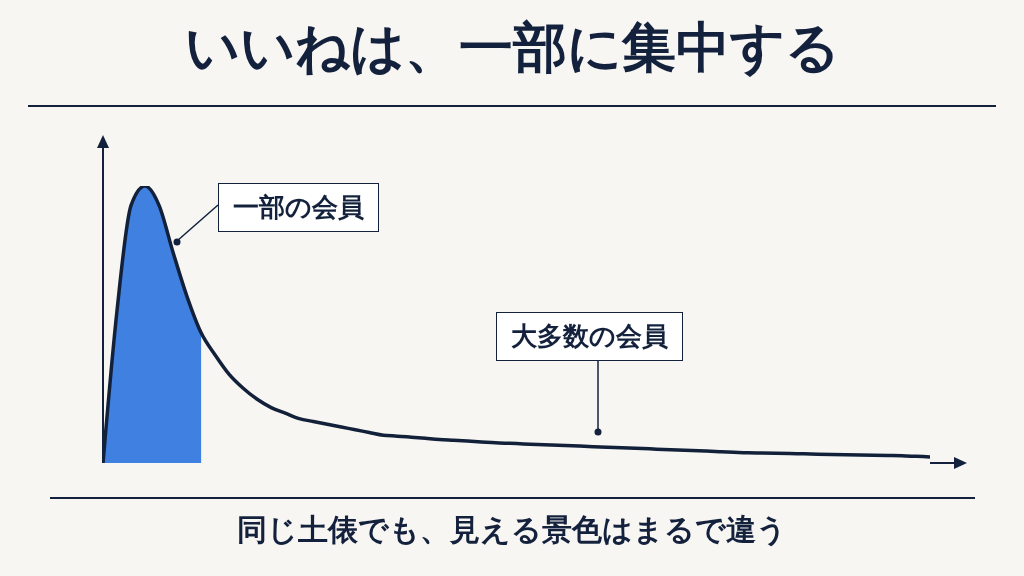 The height and width of the screenshot is (576, 1024). Describe the element at coordinates (512, 48) in the screenshot. I see `chart-title: いいねは、一部に集中する` at that location.